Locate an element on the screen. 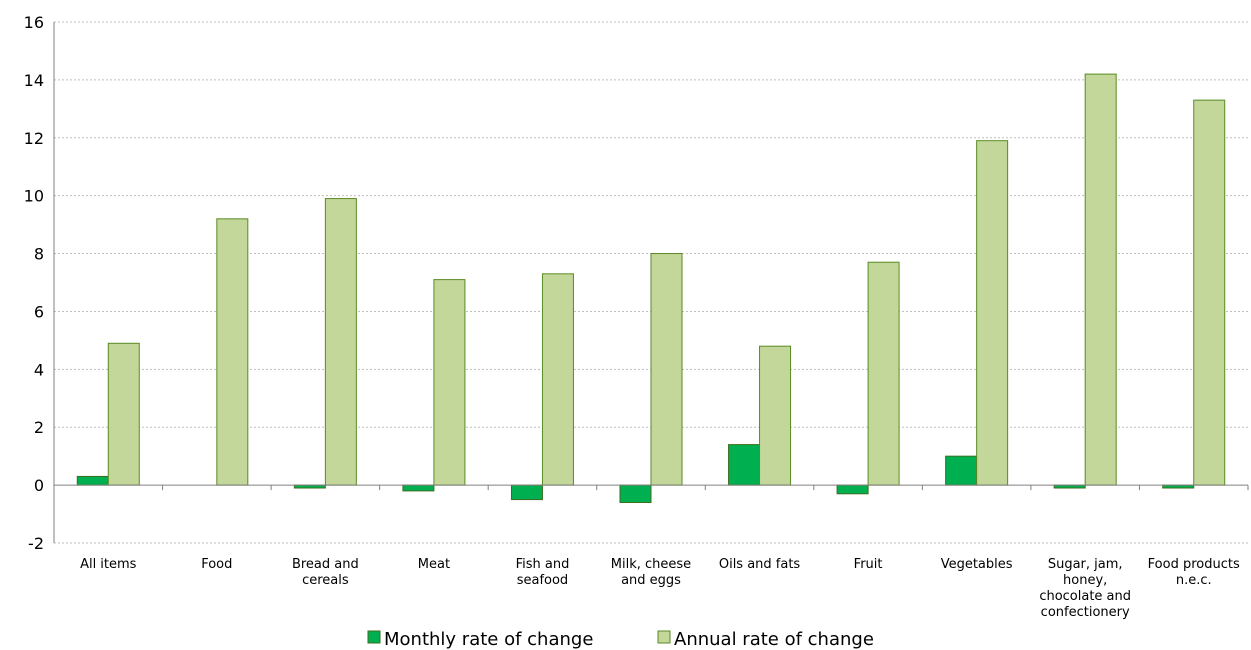 The image size is (1251, 650). x-tick-label-line: Milk, cheese is located at coordinates (651, 564).